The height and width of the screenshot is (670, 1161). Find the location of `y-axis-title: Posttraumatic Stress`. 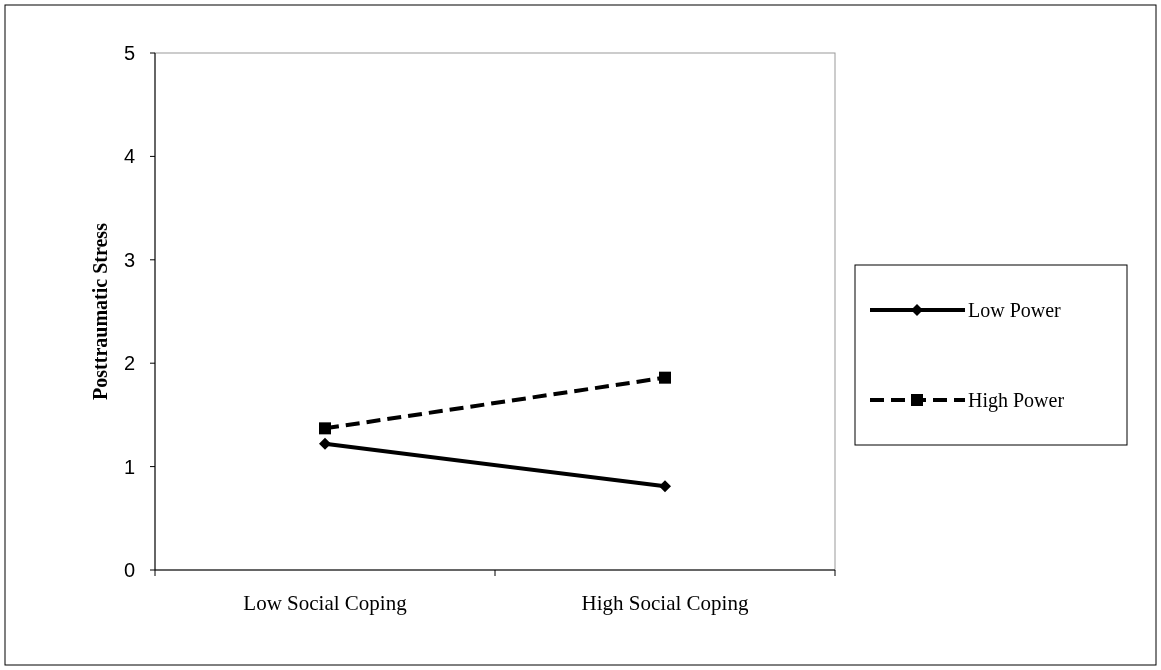

y-axis-title: Posttraumatic Stress is located at coordinates (100, 311).